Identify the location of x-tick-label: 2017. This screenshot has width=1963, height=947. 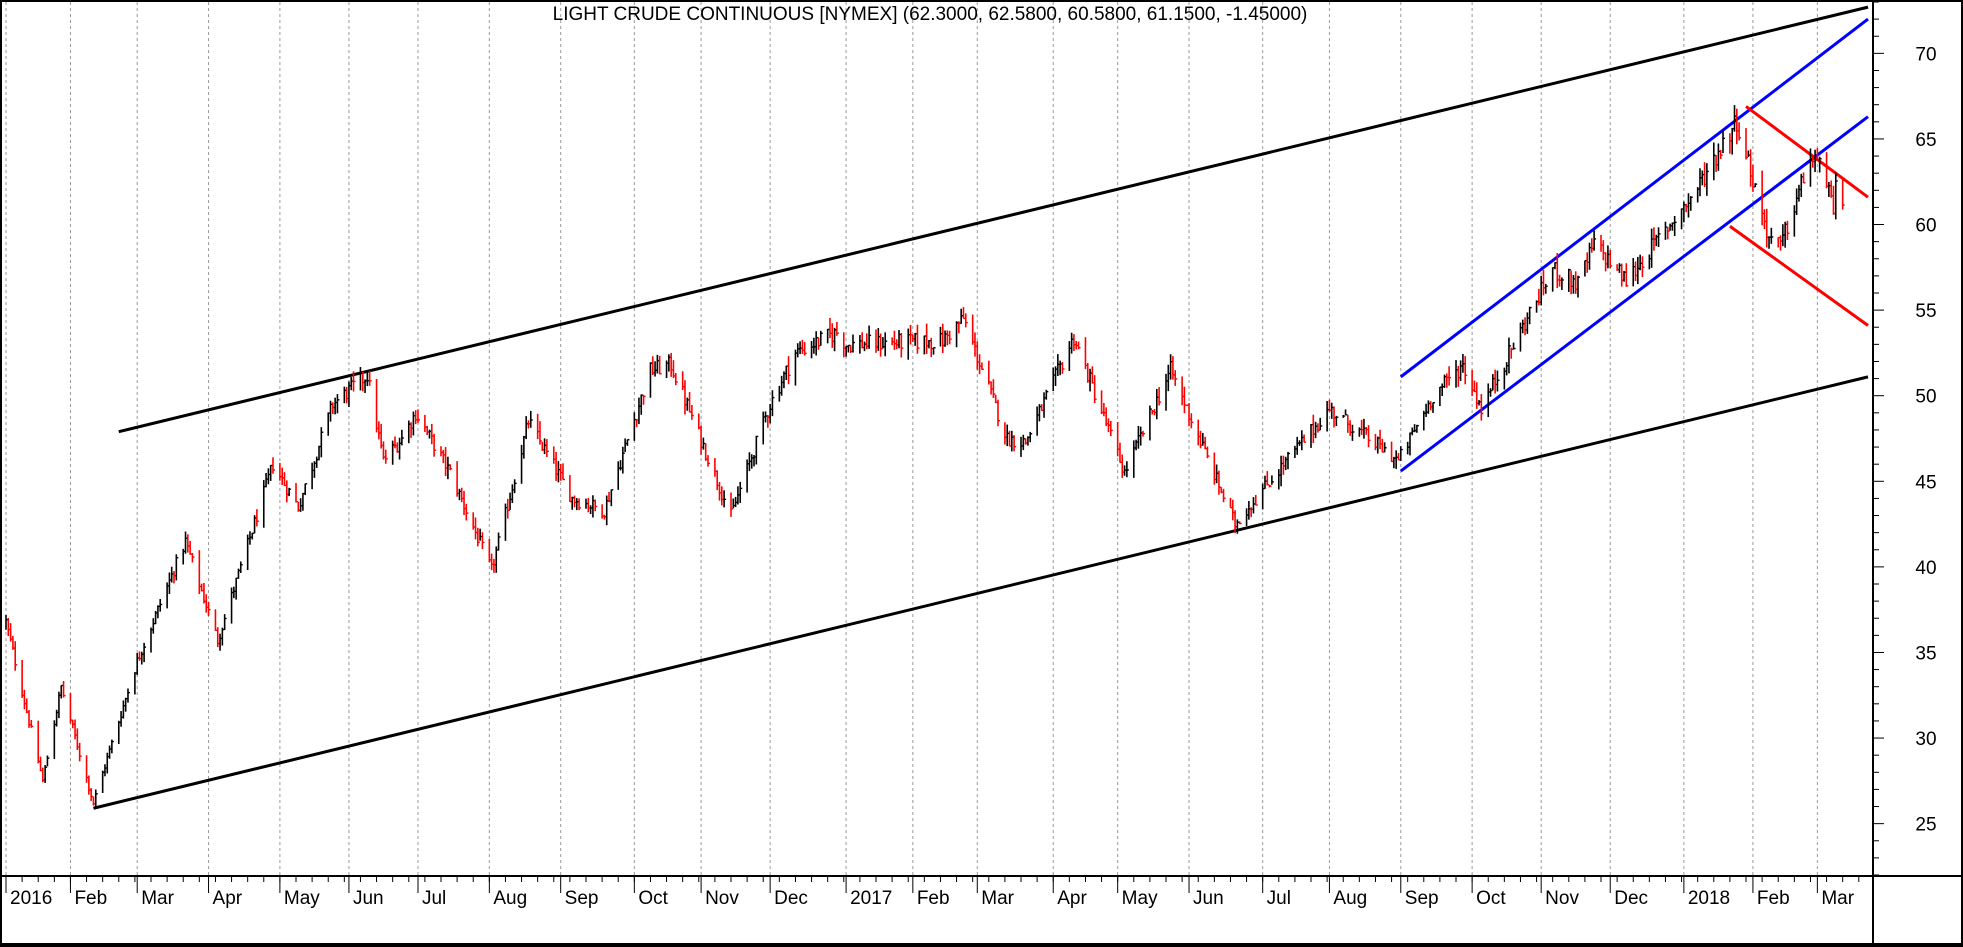
(871, 898).